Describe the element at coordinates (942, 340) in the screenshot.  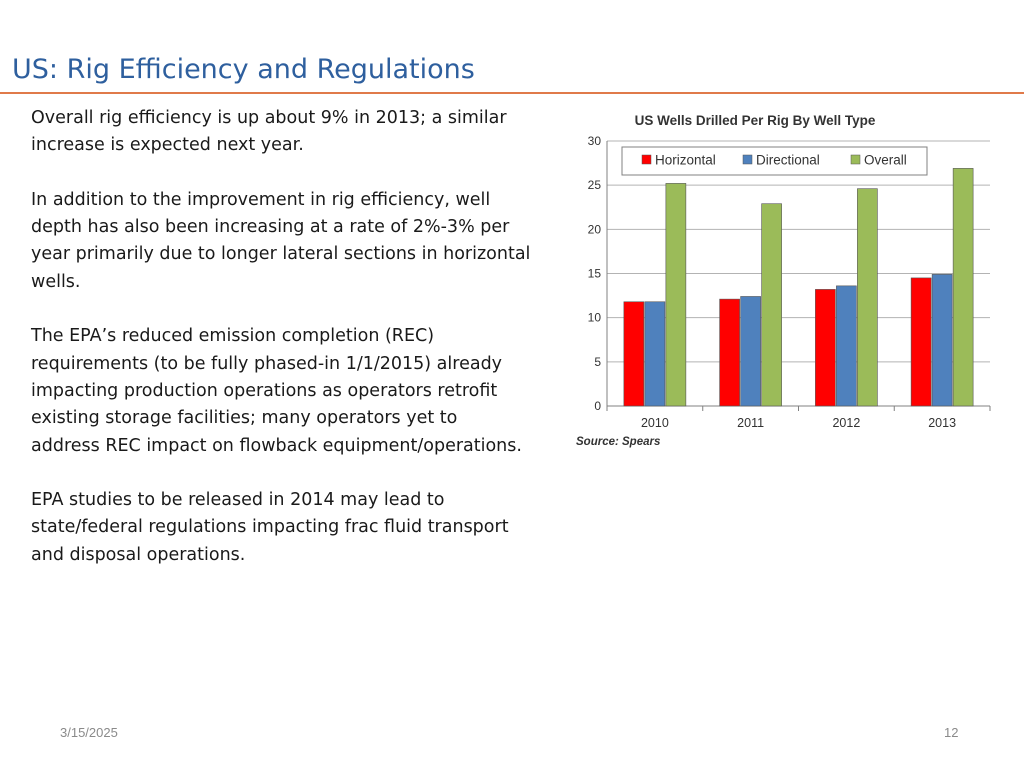
I see `bar-directional-2013` at that location.